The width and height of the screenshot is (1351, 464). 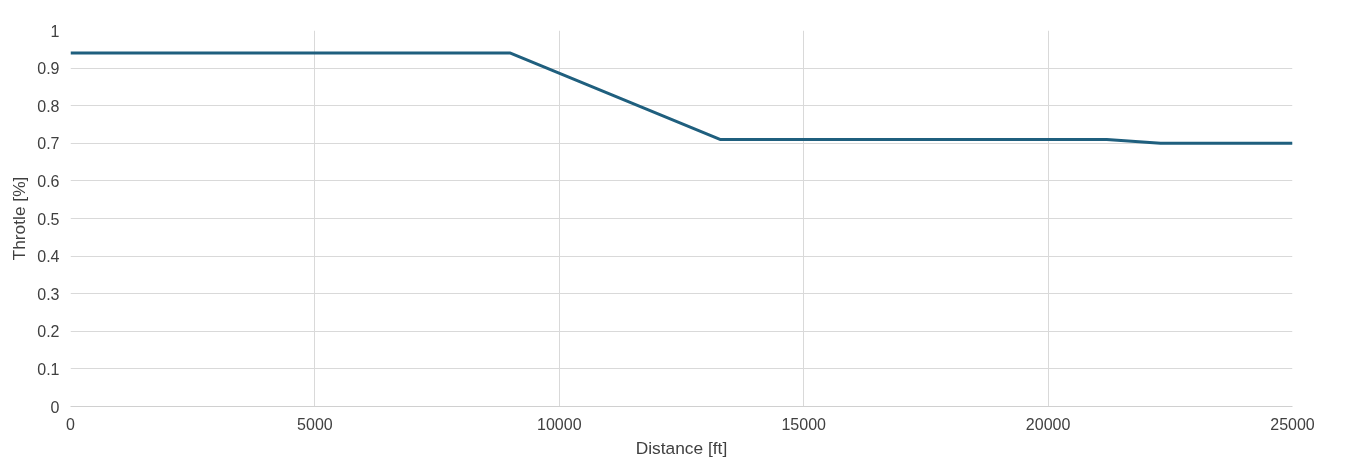 What do you see at coordinates (19, 218) in the screenshot?
I see `y-axis-title: Throtle [%]` at bounding box center [19, 218].